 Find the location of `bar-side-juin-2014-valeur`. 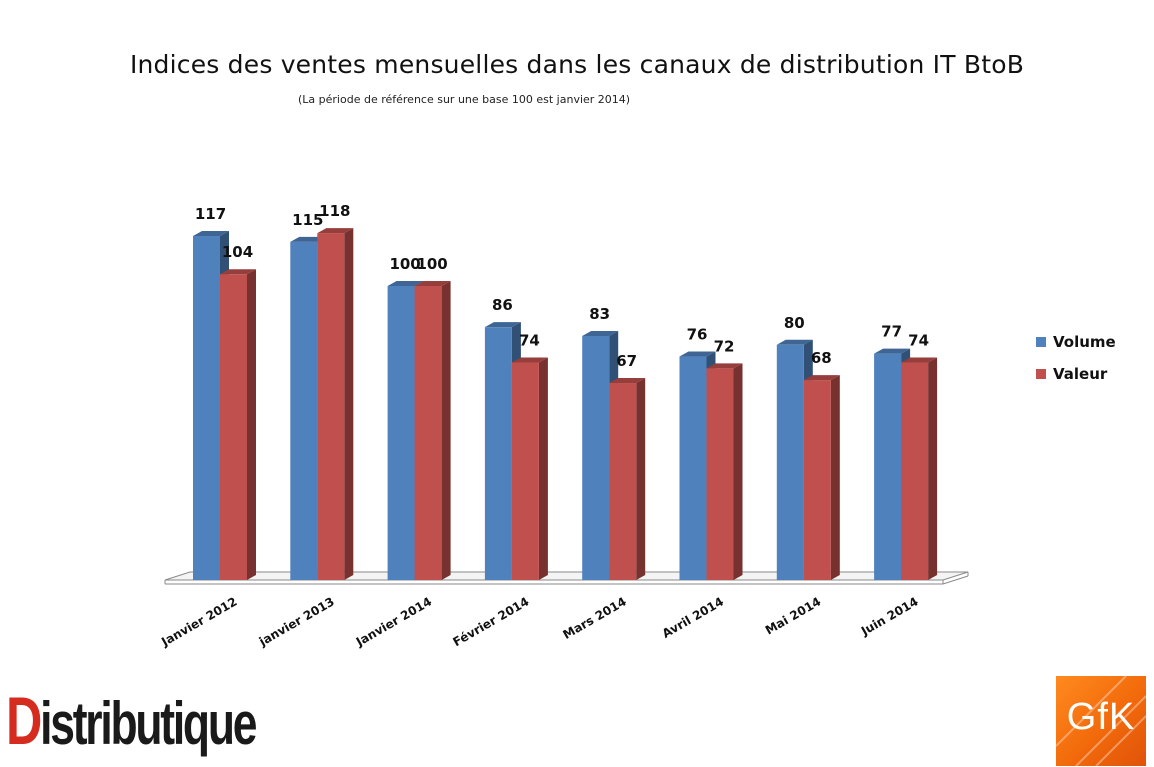

bar-side-juin-2014-valeur is located at coordinates (933, 468).